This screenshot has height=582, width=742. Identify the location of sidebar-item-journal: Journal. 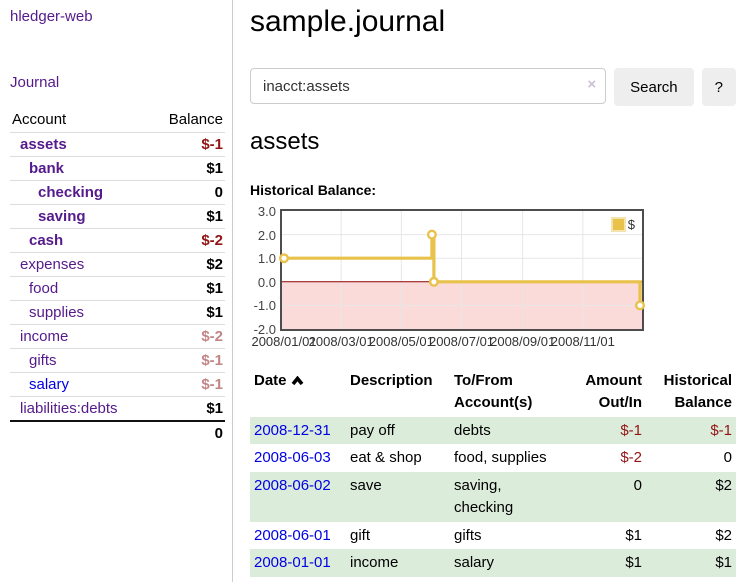
(35, 82).